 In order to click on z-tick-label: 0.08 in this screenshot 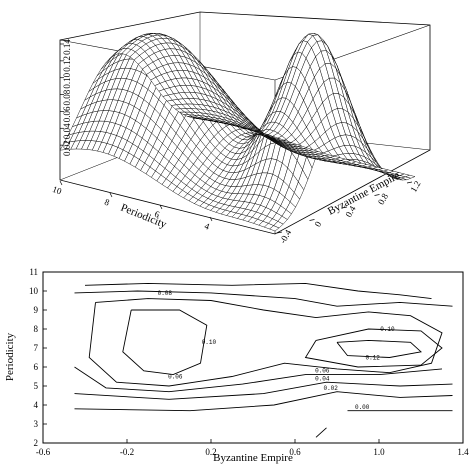, I will do `click(67, 97)`.